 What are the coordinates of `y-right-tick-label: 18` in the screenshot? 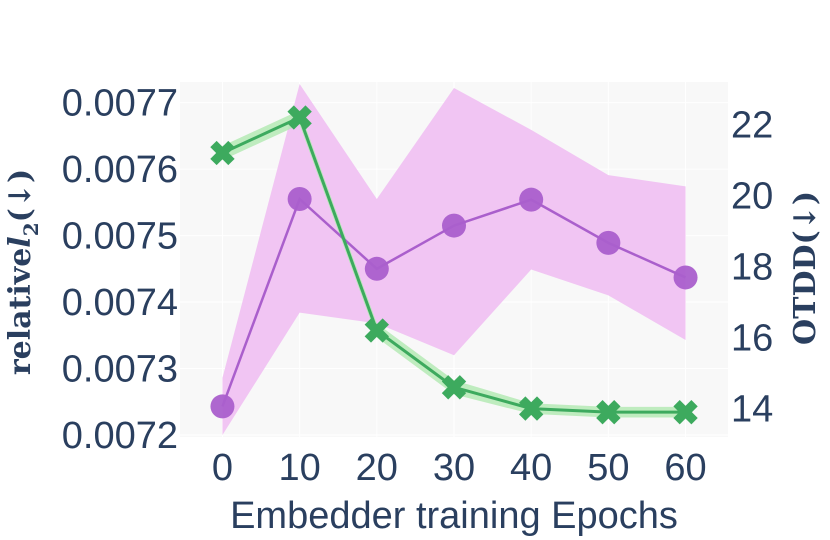 It's located at (752, 268).